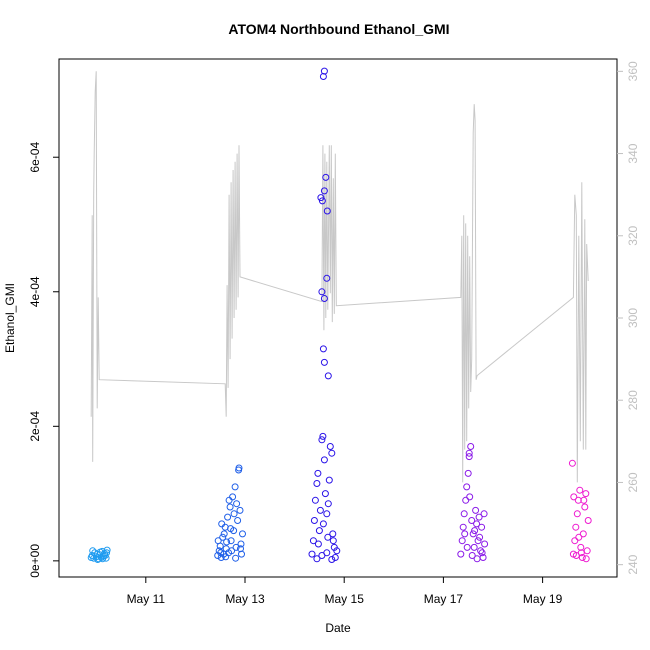 Image resolution: width=650 pixels, height=650 pixels. Describe the element at coordinates (245, 599) in the screenshot. I see `x-tick-label: May 13` at that location.